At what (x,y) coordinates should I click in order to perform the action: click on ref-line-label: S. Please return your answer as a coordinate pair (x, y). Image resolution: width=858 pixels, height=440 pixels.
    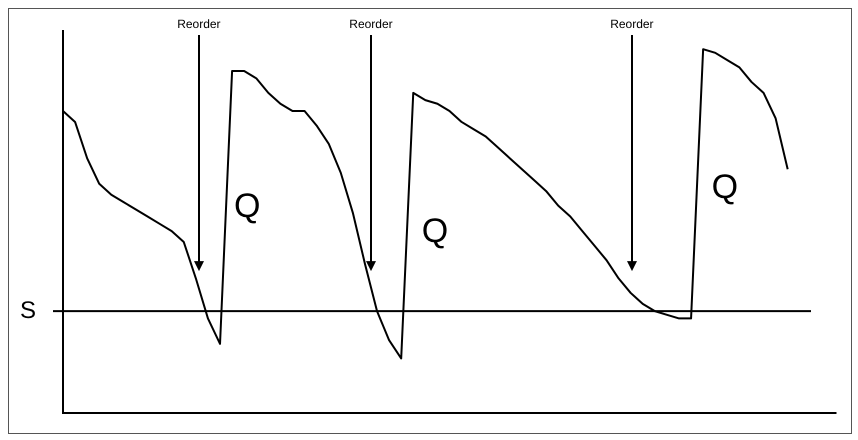
    Looking at the image, I should click on (27, 311).